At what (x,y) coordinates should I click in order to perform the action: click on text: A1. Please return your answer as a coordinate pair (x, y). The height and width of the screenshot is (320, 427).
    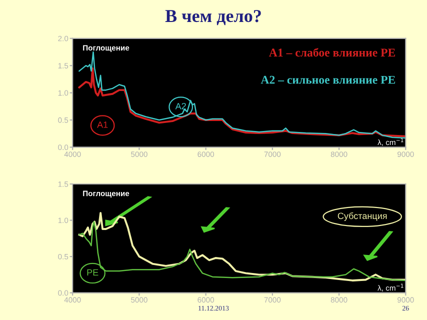
    Looking at the image, I should click on (102, 125).